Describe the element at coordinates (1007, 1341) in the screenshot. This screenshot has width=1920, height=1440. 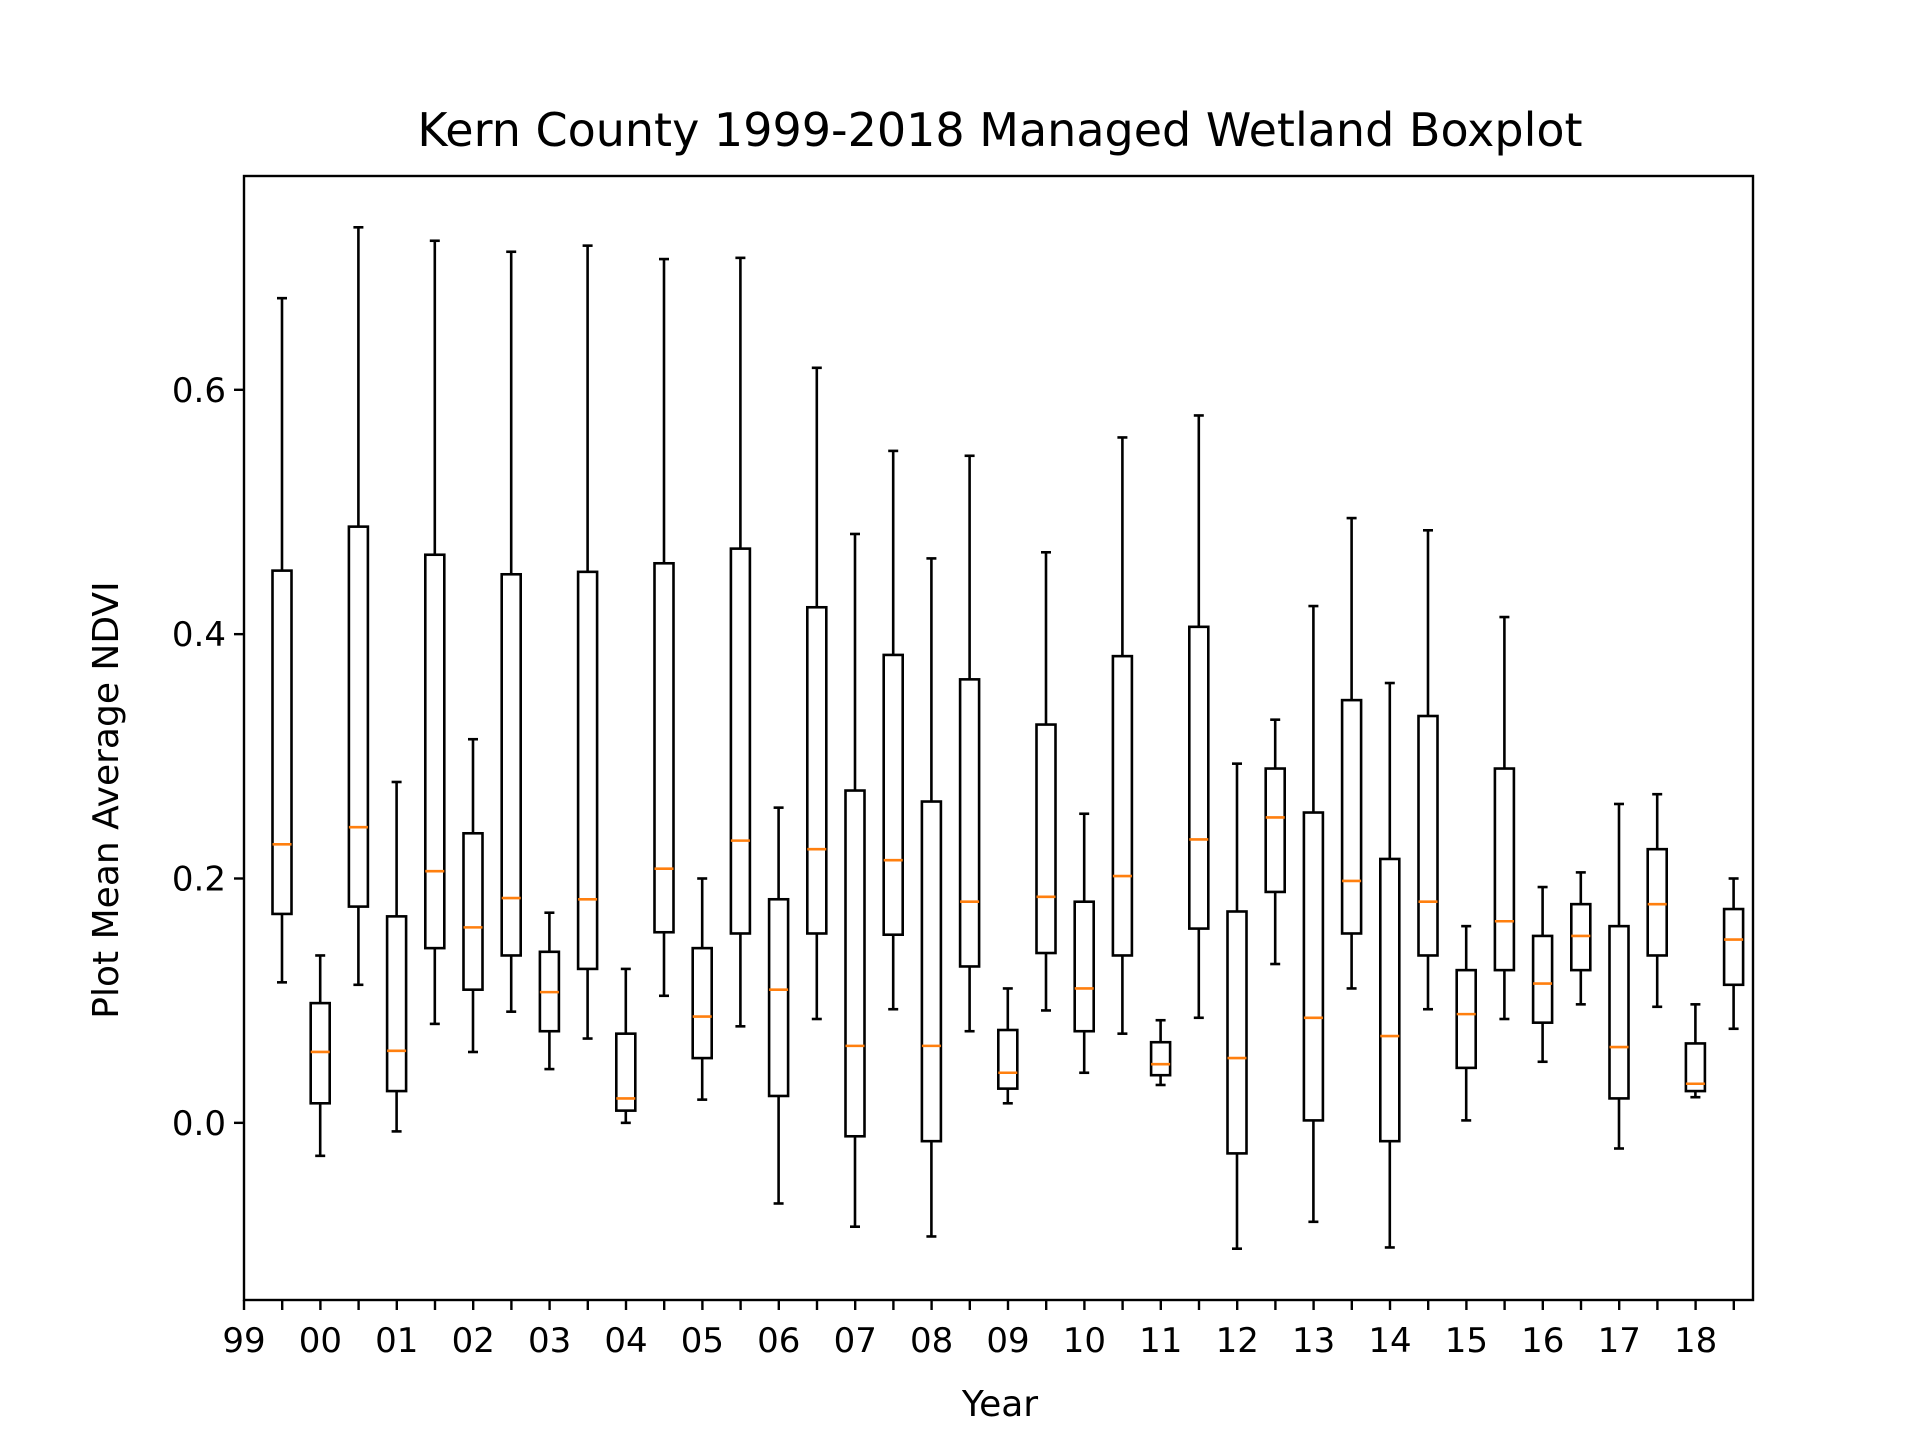
I see `x-tick-label: 09` at that location.